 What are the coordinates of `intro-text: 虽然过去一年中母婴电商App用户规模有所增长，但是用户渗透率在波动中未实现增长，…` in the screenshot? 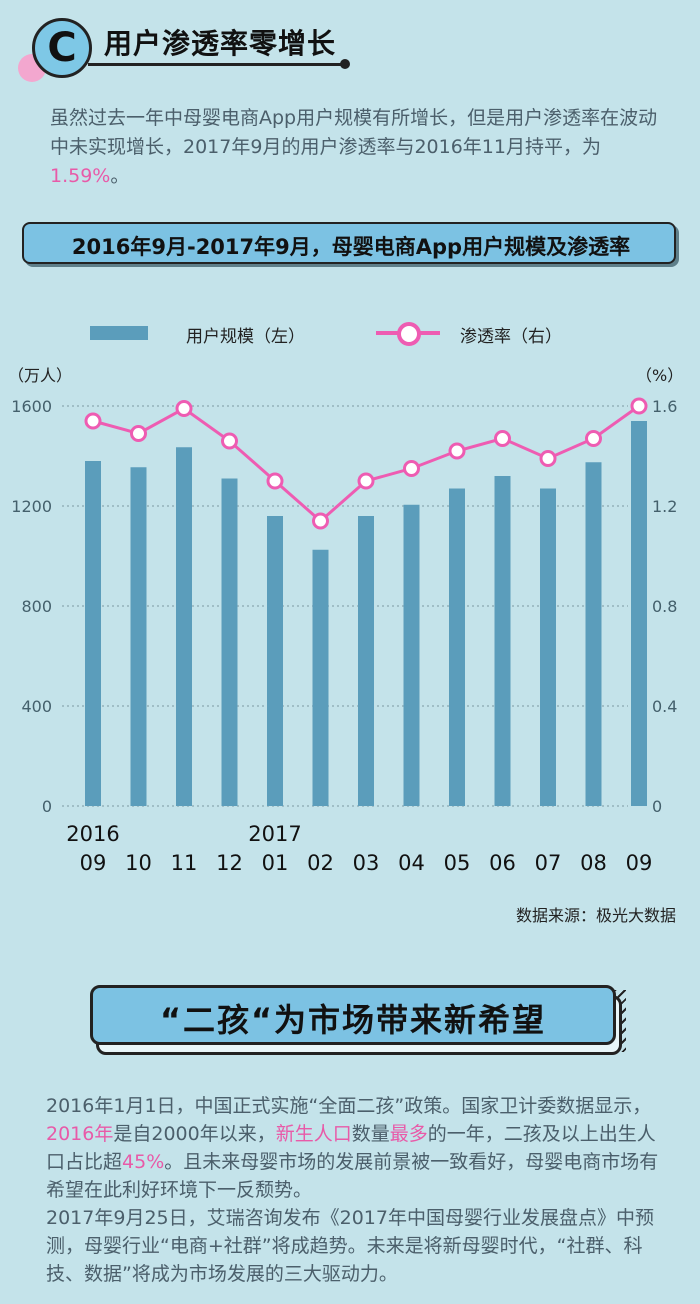 It's located at (354, 132).